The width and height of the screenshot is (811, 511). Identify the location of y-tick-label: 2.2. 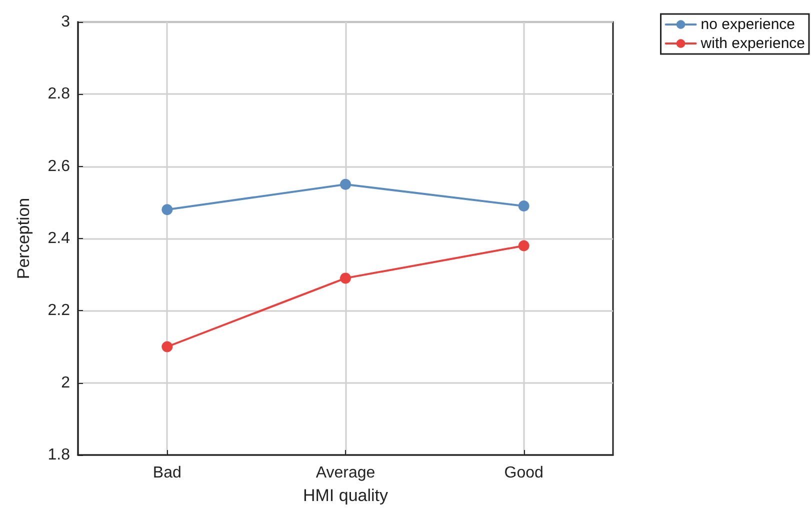
(59, 311).